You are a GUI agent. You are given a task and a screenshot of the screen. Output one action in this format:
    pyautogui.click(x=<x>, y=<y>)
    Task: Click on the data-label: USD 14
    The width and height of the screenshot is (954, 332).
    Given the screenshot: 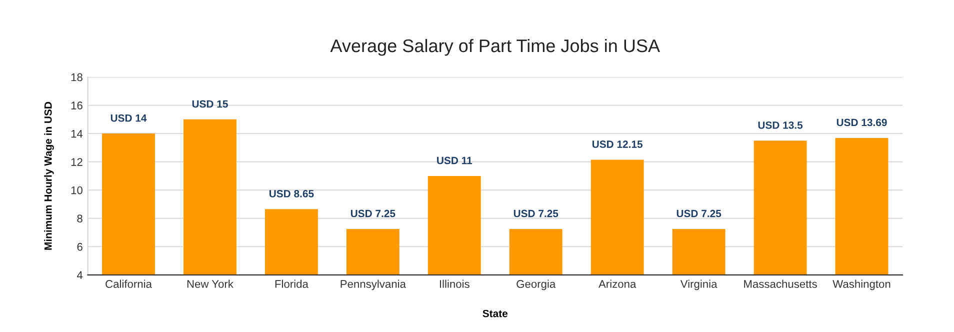 What is the action you would take?
    pyautogui.click(x=128, y=118)
    